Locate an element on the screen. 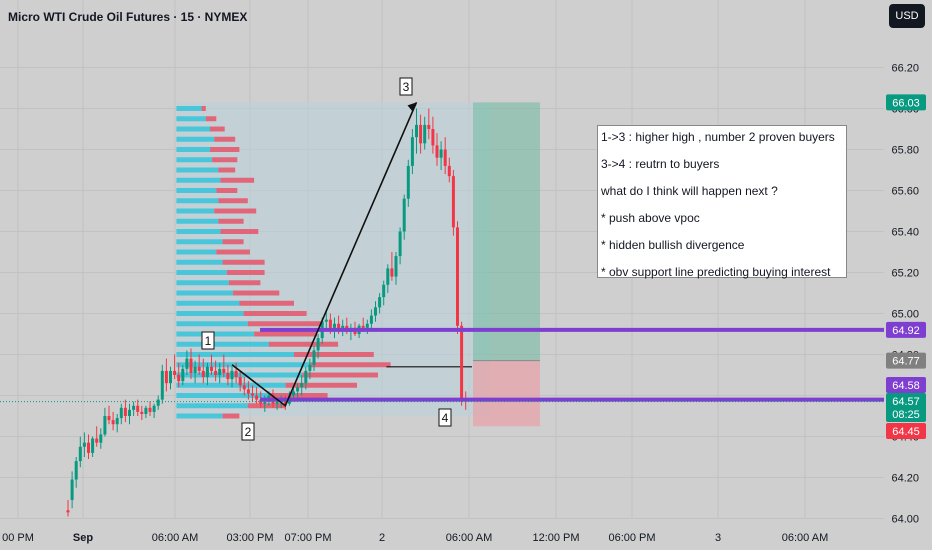 This screenshot has height=550, width=932. price-badge-label: 08:25 is located at coordinates (906, 415).